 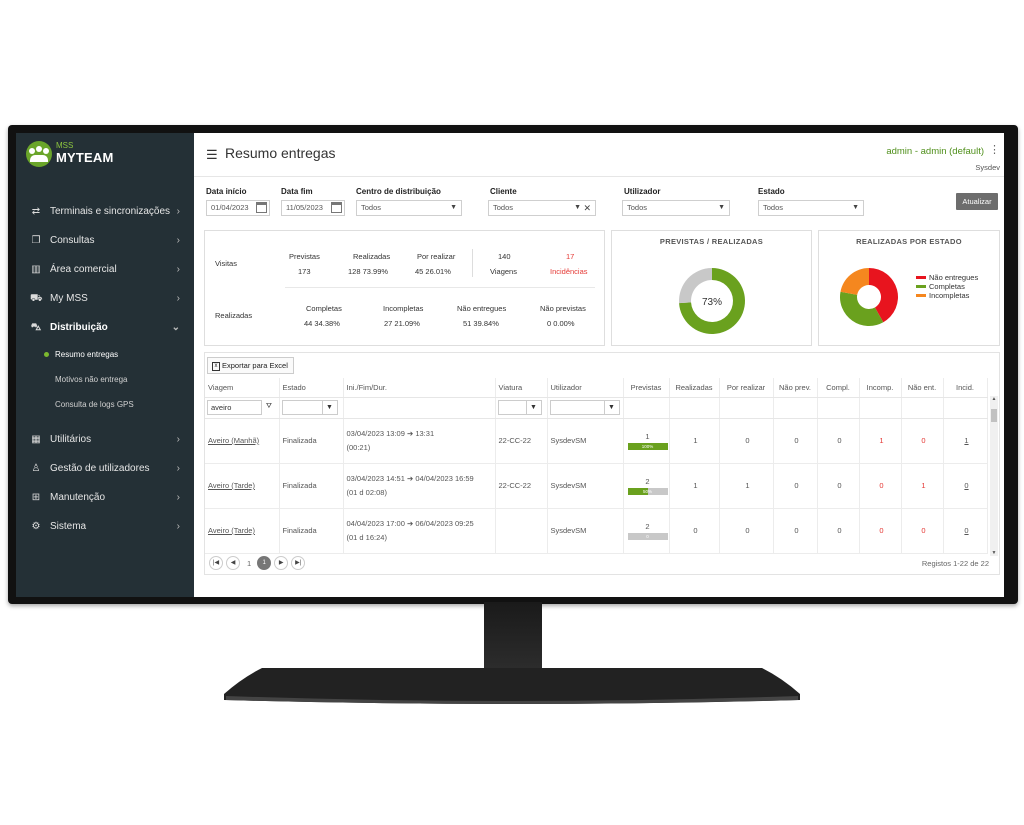 What do you see at coordinates (994, 476) in the screenshot?
I see `vertical-scrollbar: ▲ ▼` at bounding box center [994, 476].